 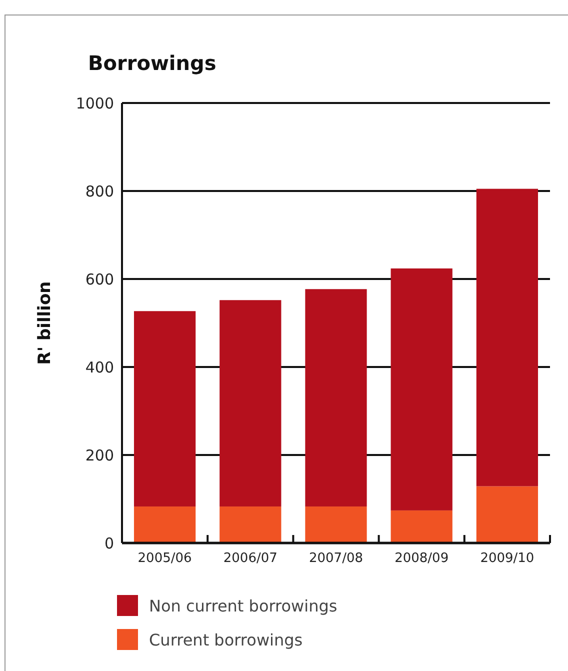 What do you see at coordinates (250, 558) in the screenshot?
I see `x-tick-label: 2006/07` at bounding box center [250, 558].